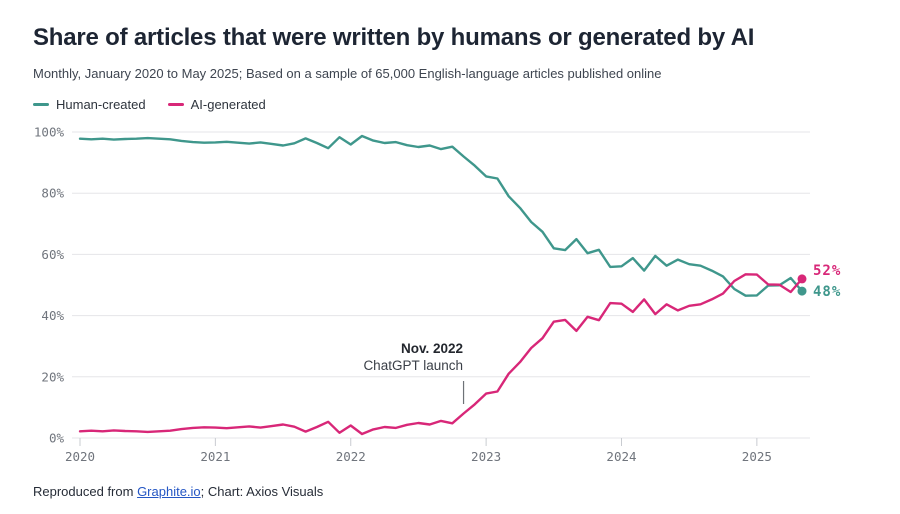 The width and height of the screenshot is (900, 514). What do you see at coordinates (49, 132) in the screenshot?
I see `y-axis-label: 100%` at bounding box center [49, 132].